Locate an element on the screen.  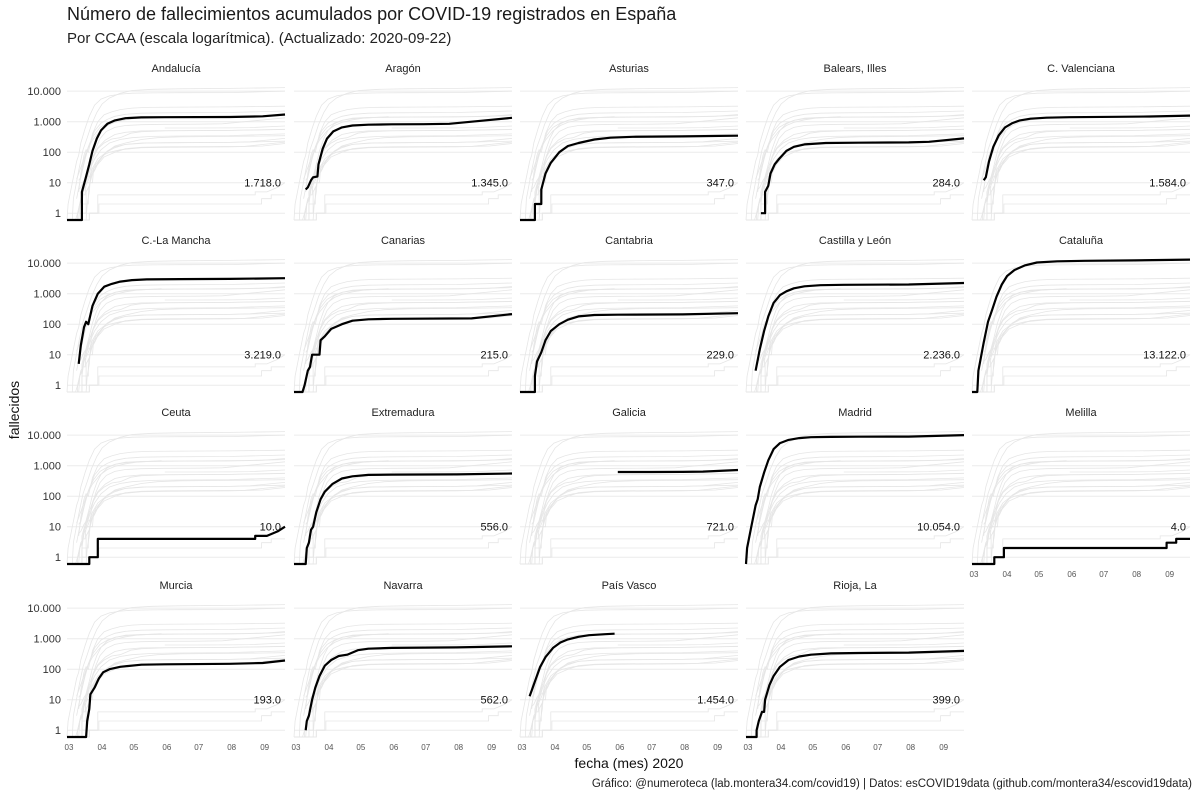
x-tick-label: 09 is located at coordinates (264, 747).